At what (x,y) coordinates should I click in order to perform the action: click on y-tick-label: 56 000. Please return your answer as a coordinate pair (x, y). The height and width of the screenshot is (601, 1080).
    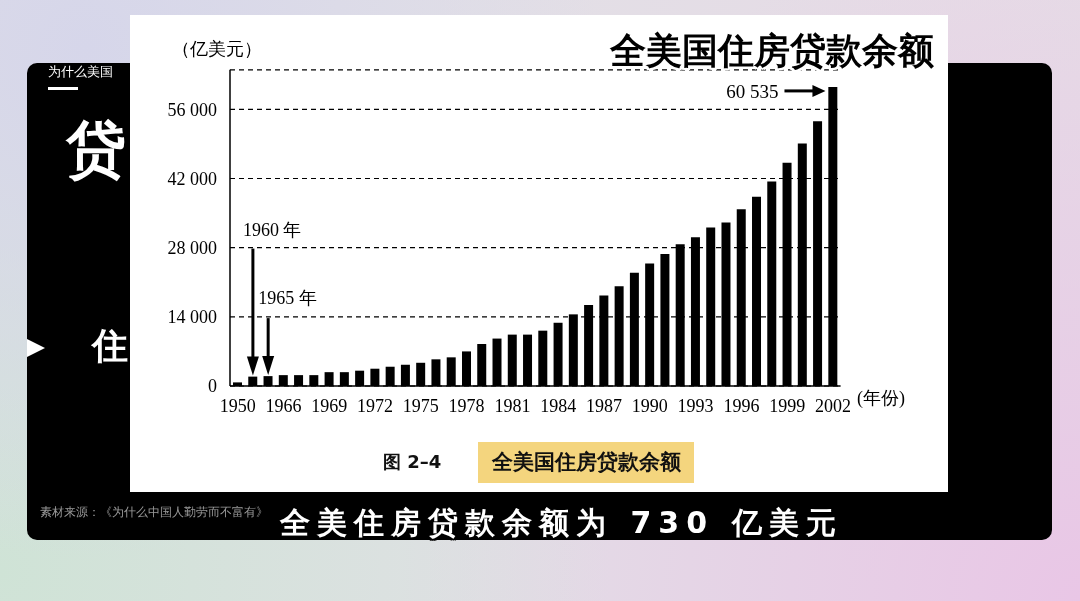
    Looking at the image, I should click on (192, 109).